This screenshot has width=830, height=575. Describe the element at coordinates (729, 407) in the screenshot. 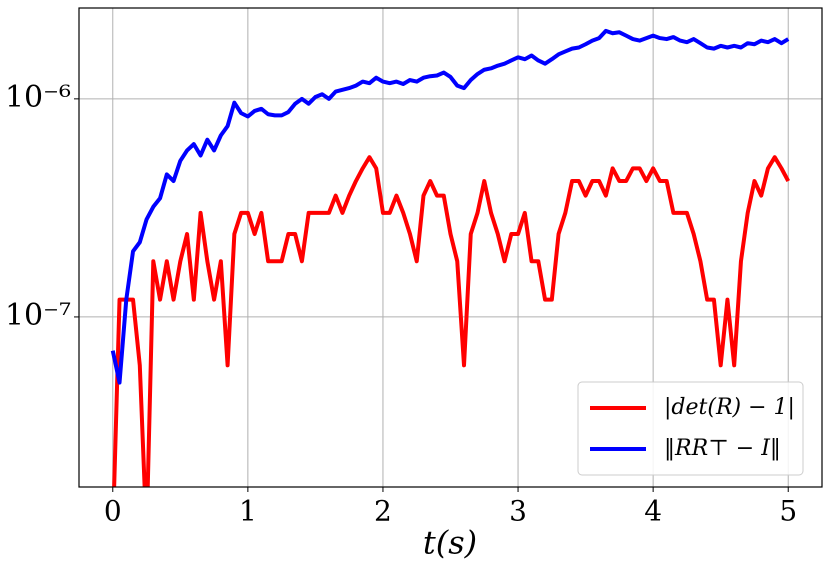

I see `legend-label: |det(R) − 1|` at that location.